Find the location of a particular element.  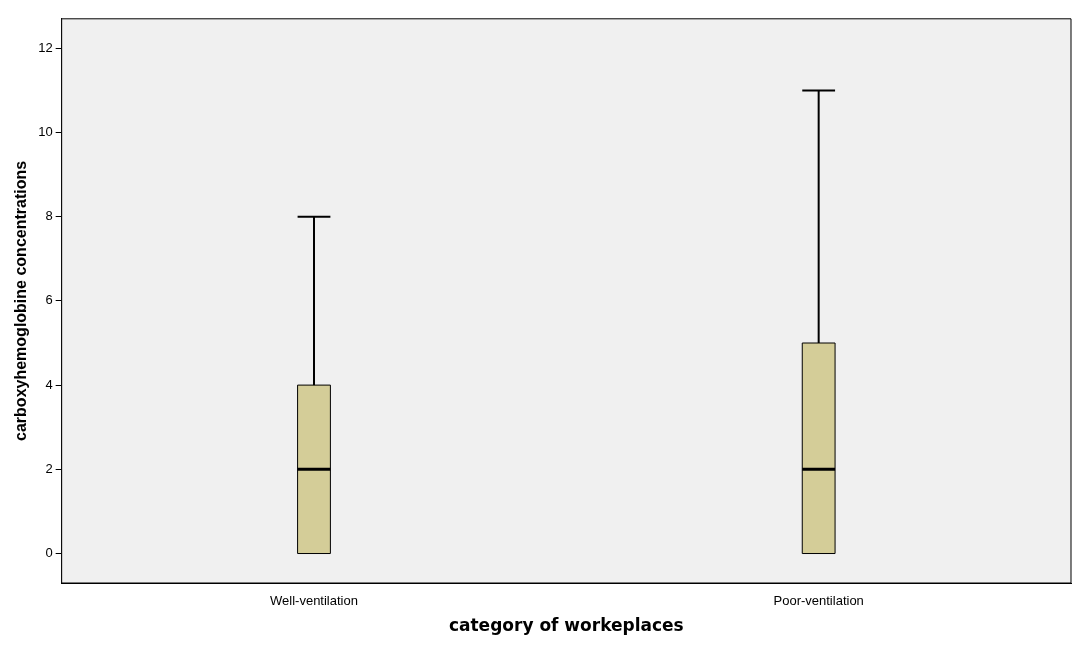

y-tick-label: 10 is located at coordinates (45, 132).